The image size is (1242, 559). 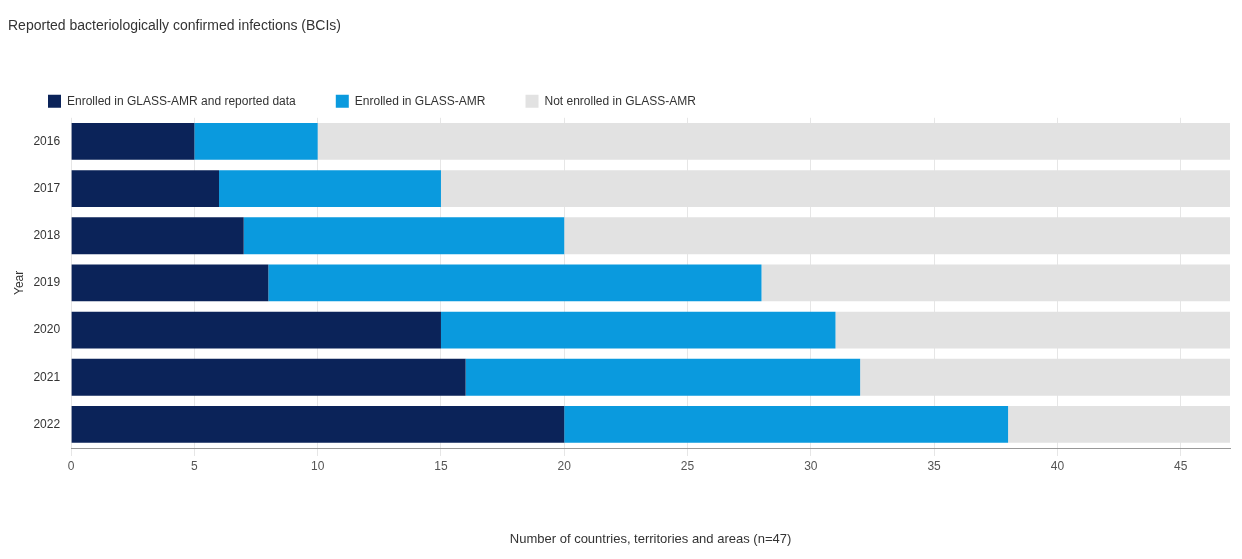 I want to click on legend-label: Not enrolled in GLASS-AMR, so click(x=620, y=100).